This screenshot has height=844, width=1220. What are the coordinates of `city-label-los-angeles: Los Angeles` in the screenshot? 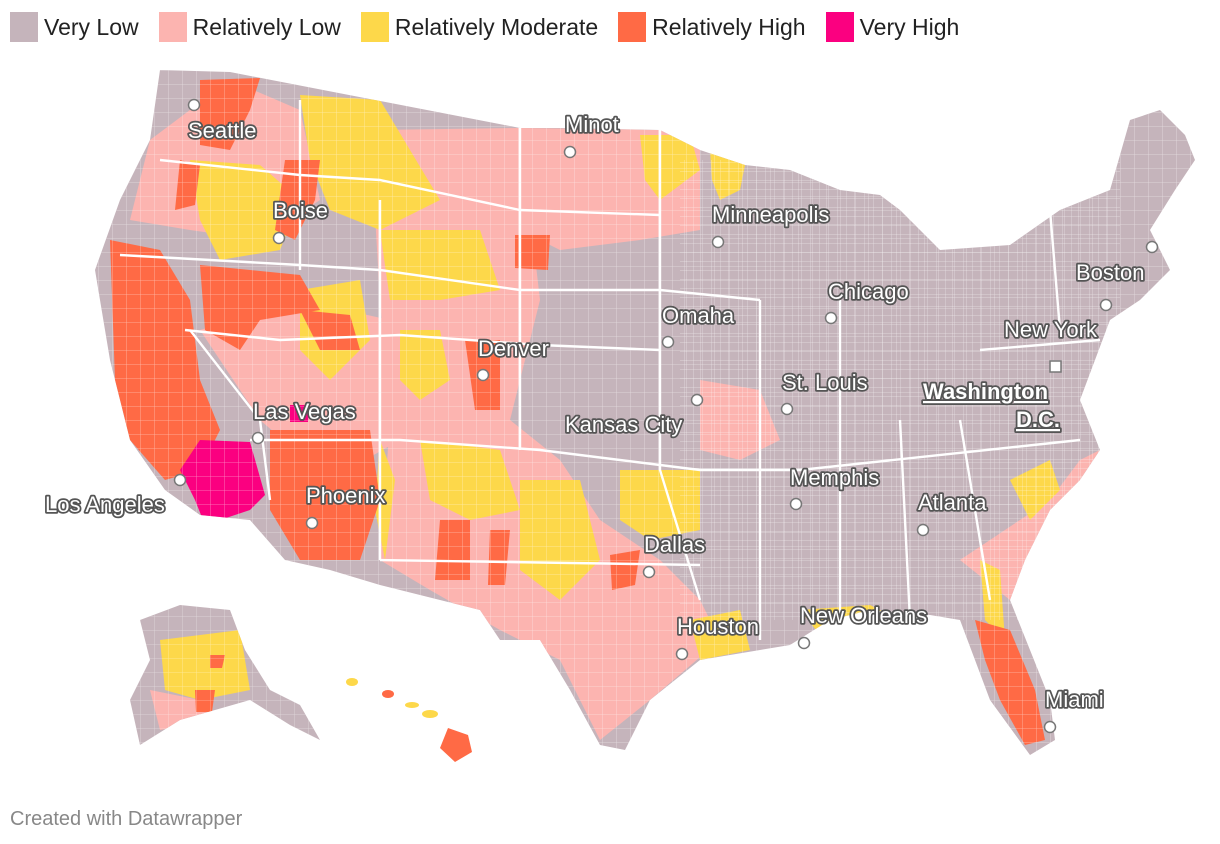 It's located at (105, 504).